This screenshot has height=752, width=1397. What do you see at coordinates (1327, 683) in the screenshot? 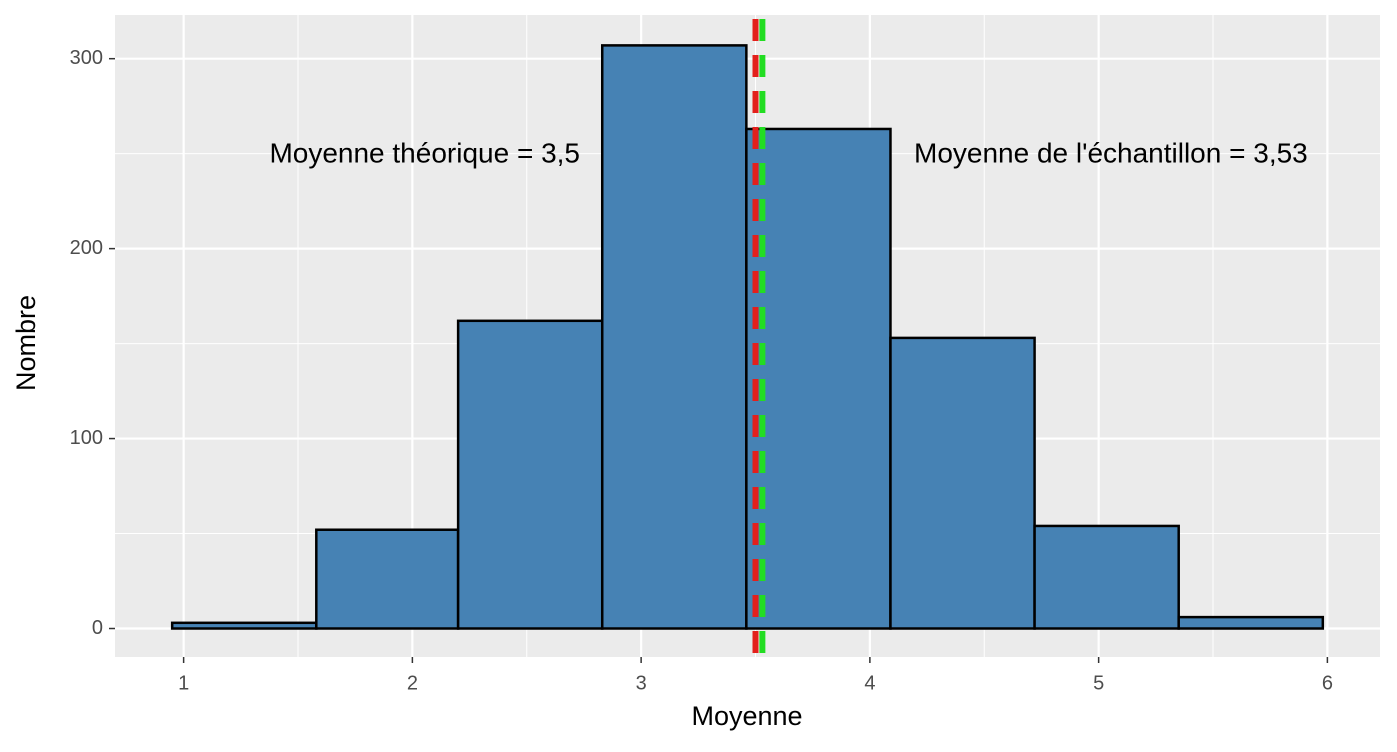
I see `x-tick-label: 6` at bounding box center [1327, 683].